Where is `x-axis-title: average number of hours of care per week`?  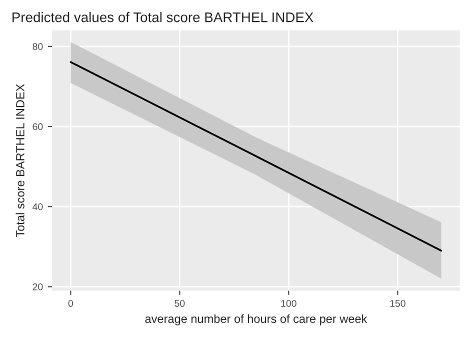 x-axis-title: average number of hours of care per week is located at coordinates (256, 320).